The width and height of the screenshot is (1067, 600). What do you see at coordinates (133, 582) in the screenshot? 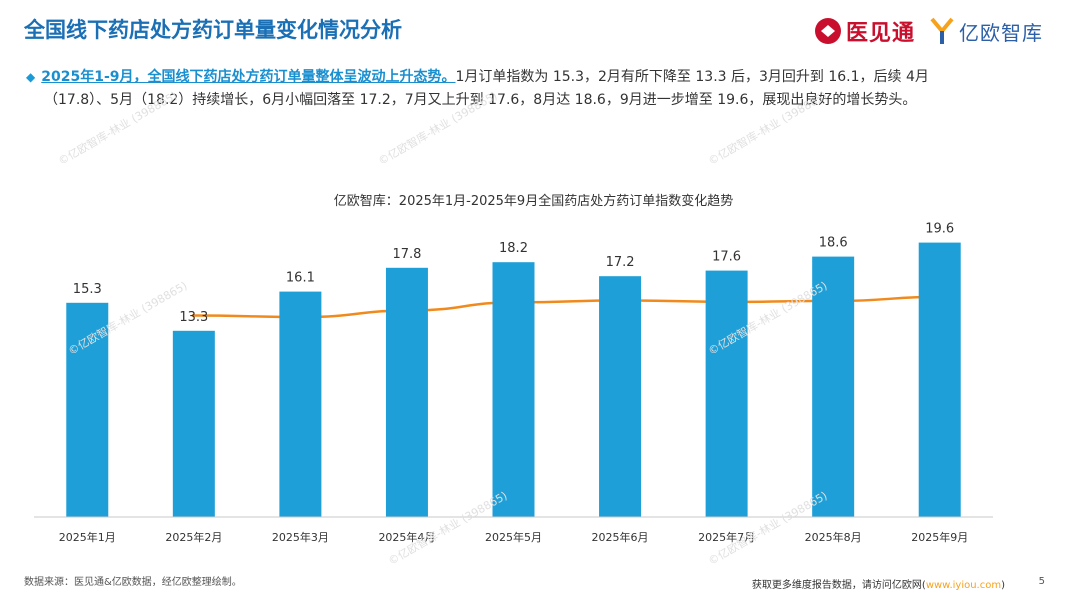
I see `data-source-note: 数据来源：医见通&亿欧数据，经亿欧整理绘制。` at bounding box center [133, 582].